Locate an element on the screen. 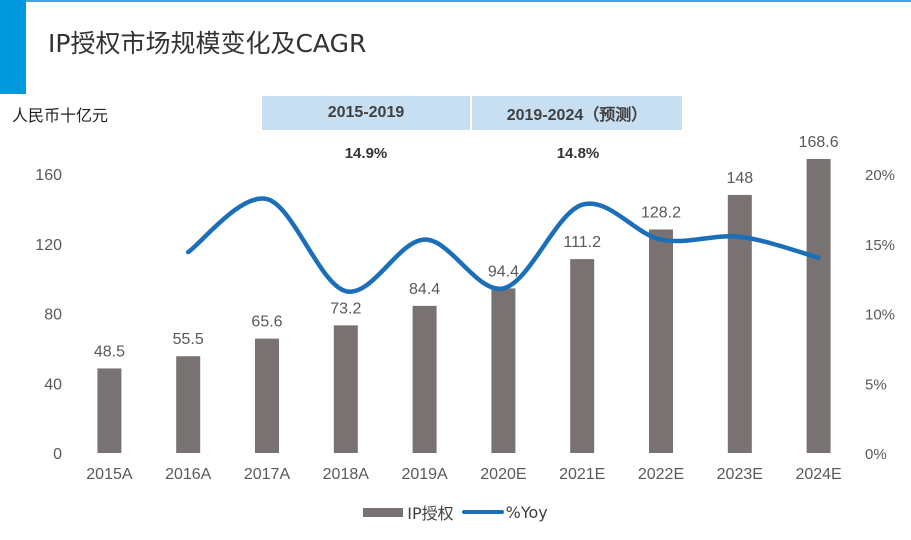 The image size is (911, 540). period-band-2019-2024: 2019-2024（预测） is located at coordinates (577, 113).